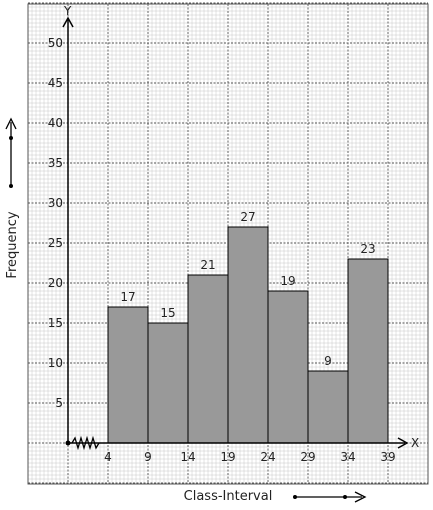  What do you see at coordinates (127, 297) in the screenshot?
I see `bar-value-label: 17` at bounding box center [127, 297].